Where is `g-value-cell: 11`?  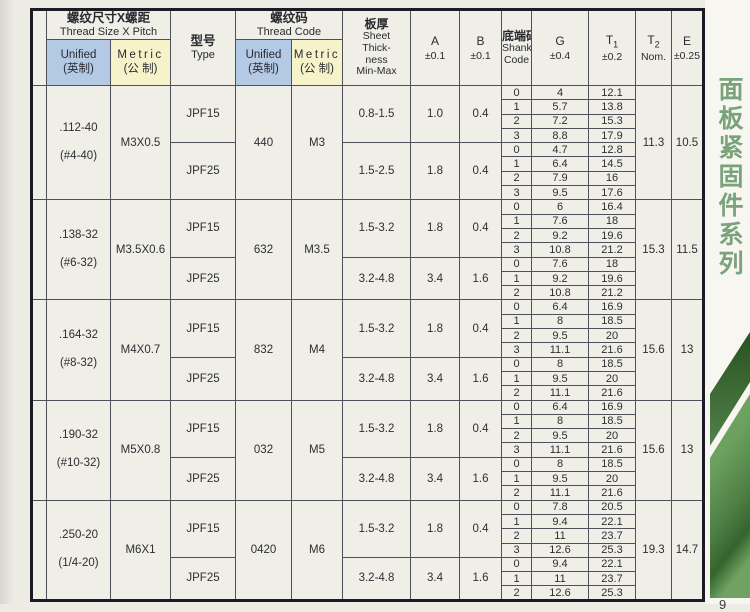 g-value-cell: 11 is located at coordinates (560, 536).